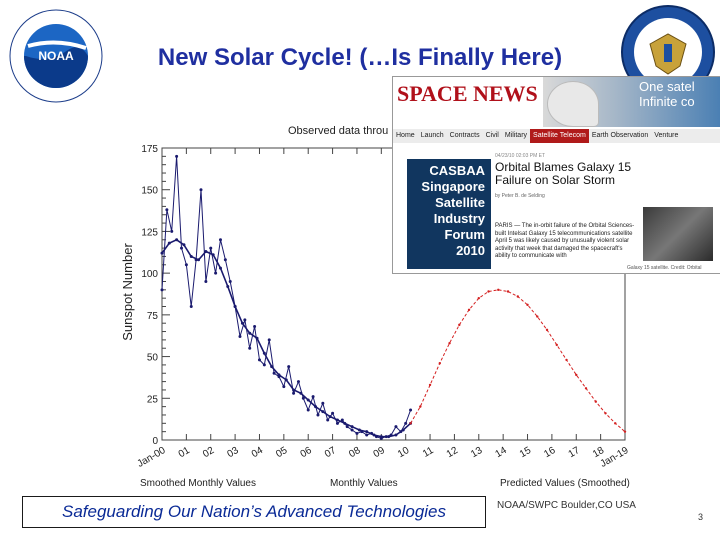 The width and height of the screenshot is (720, 540). What do you see at coordinates (664, 268) in the screenshot?
I see `photo-caption: Galaxy 15 satellite. Credit: Orbital` at bounding box center [664, 268].